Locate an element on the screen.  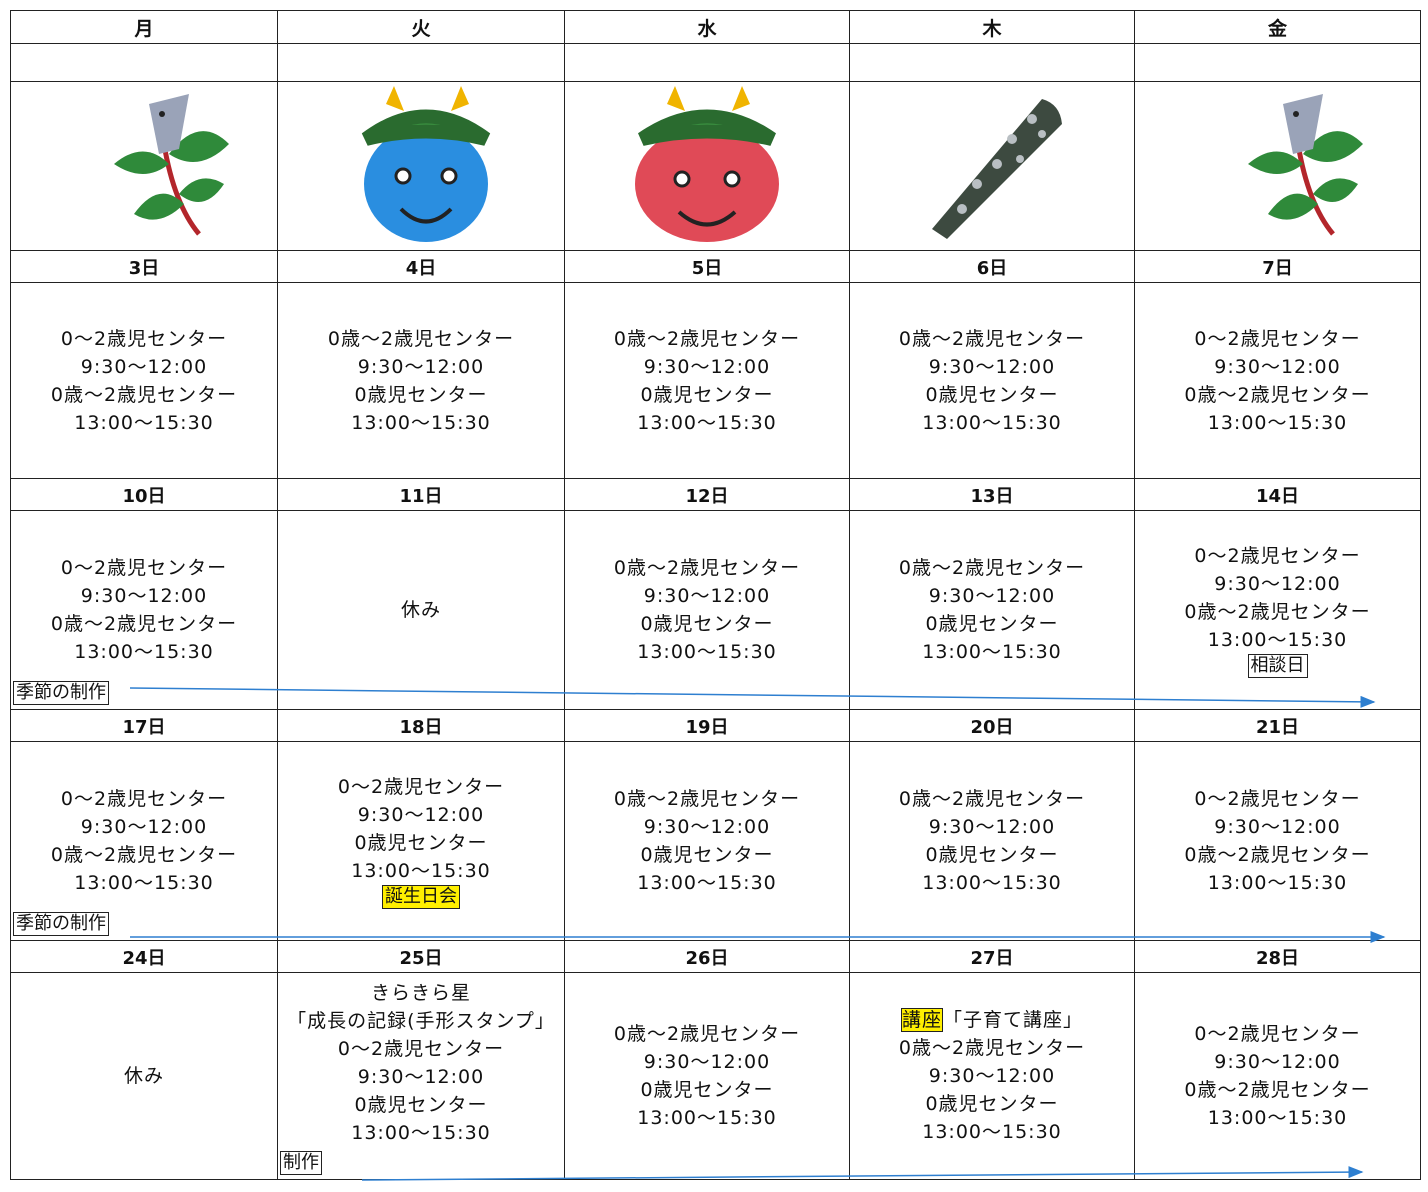
illustration-row is located at coordinates (715, 166).